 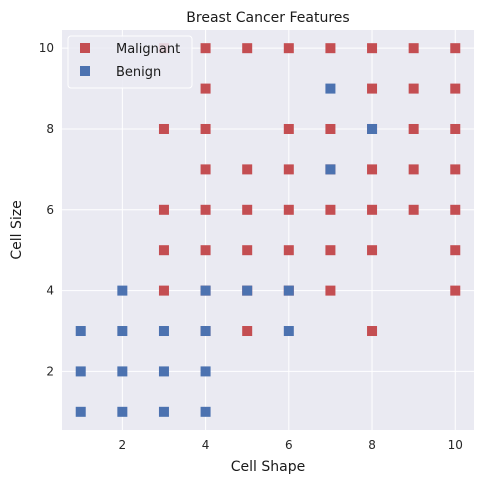 I want to click on x-tick-label: 8, so click(x=372, y=445).